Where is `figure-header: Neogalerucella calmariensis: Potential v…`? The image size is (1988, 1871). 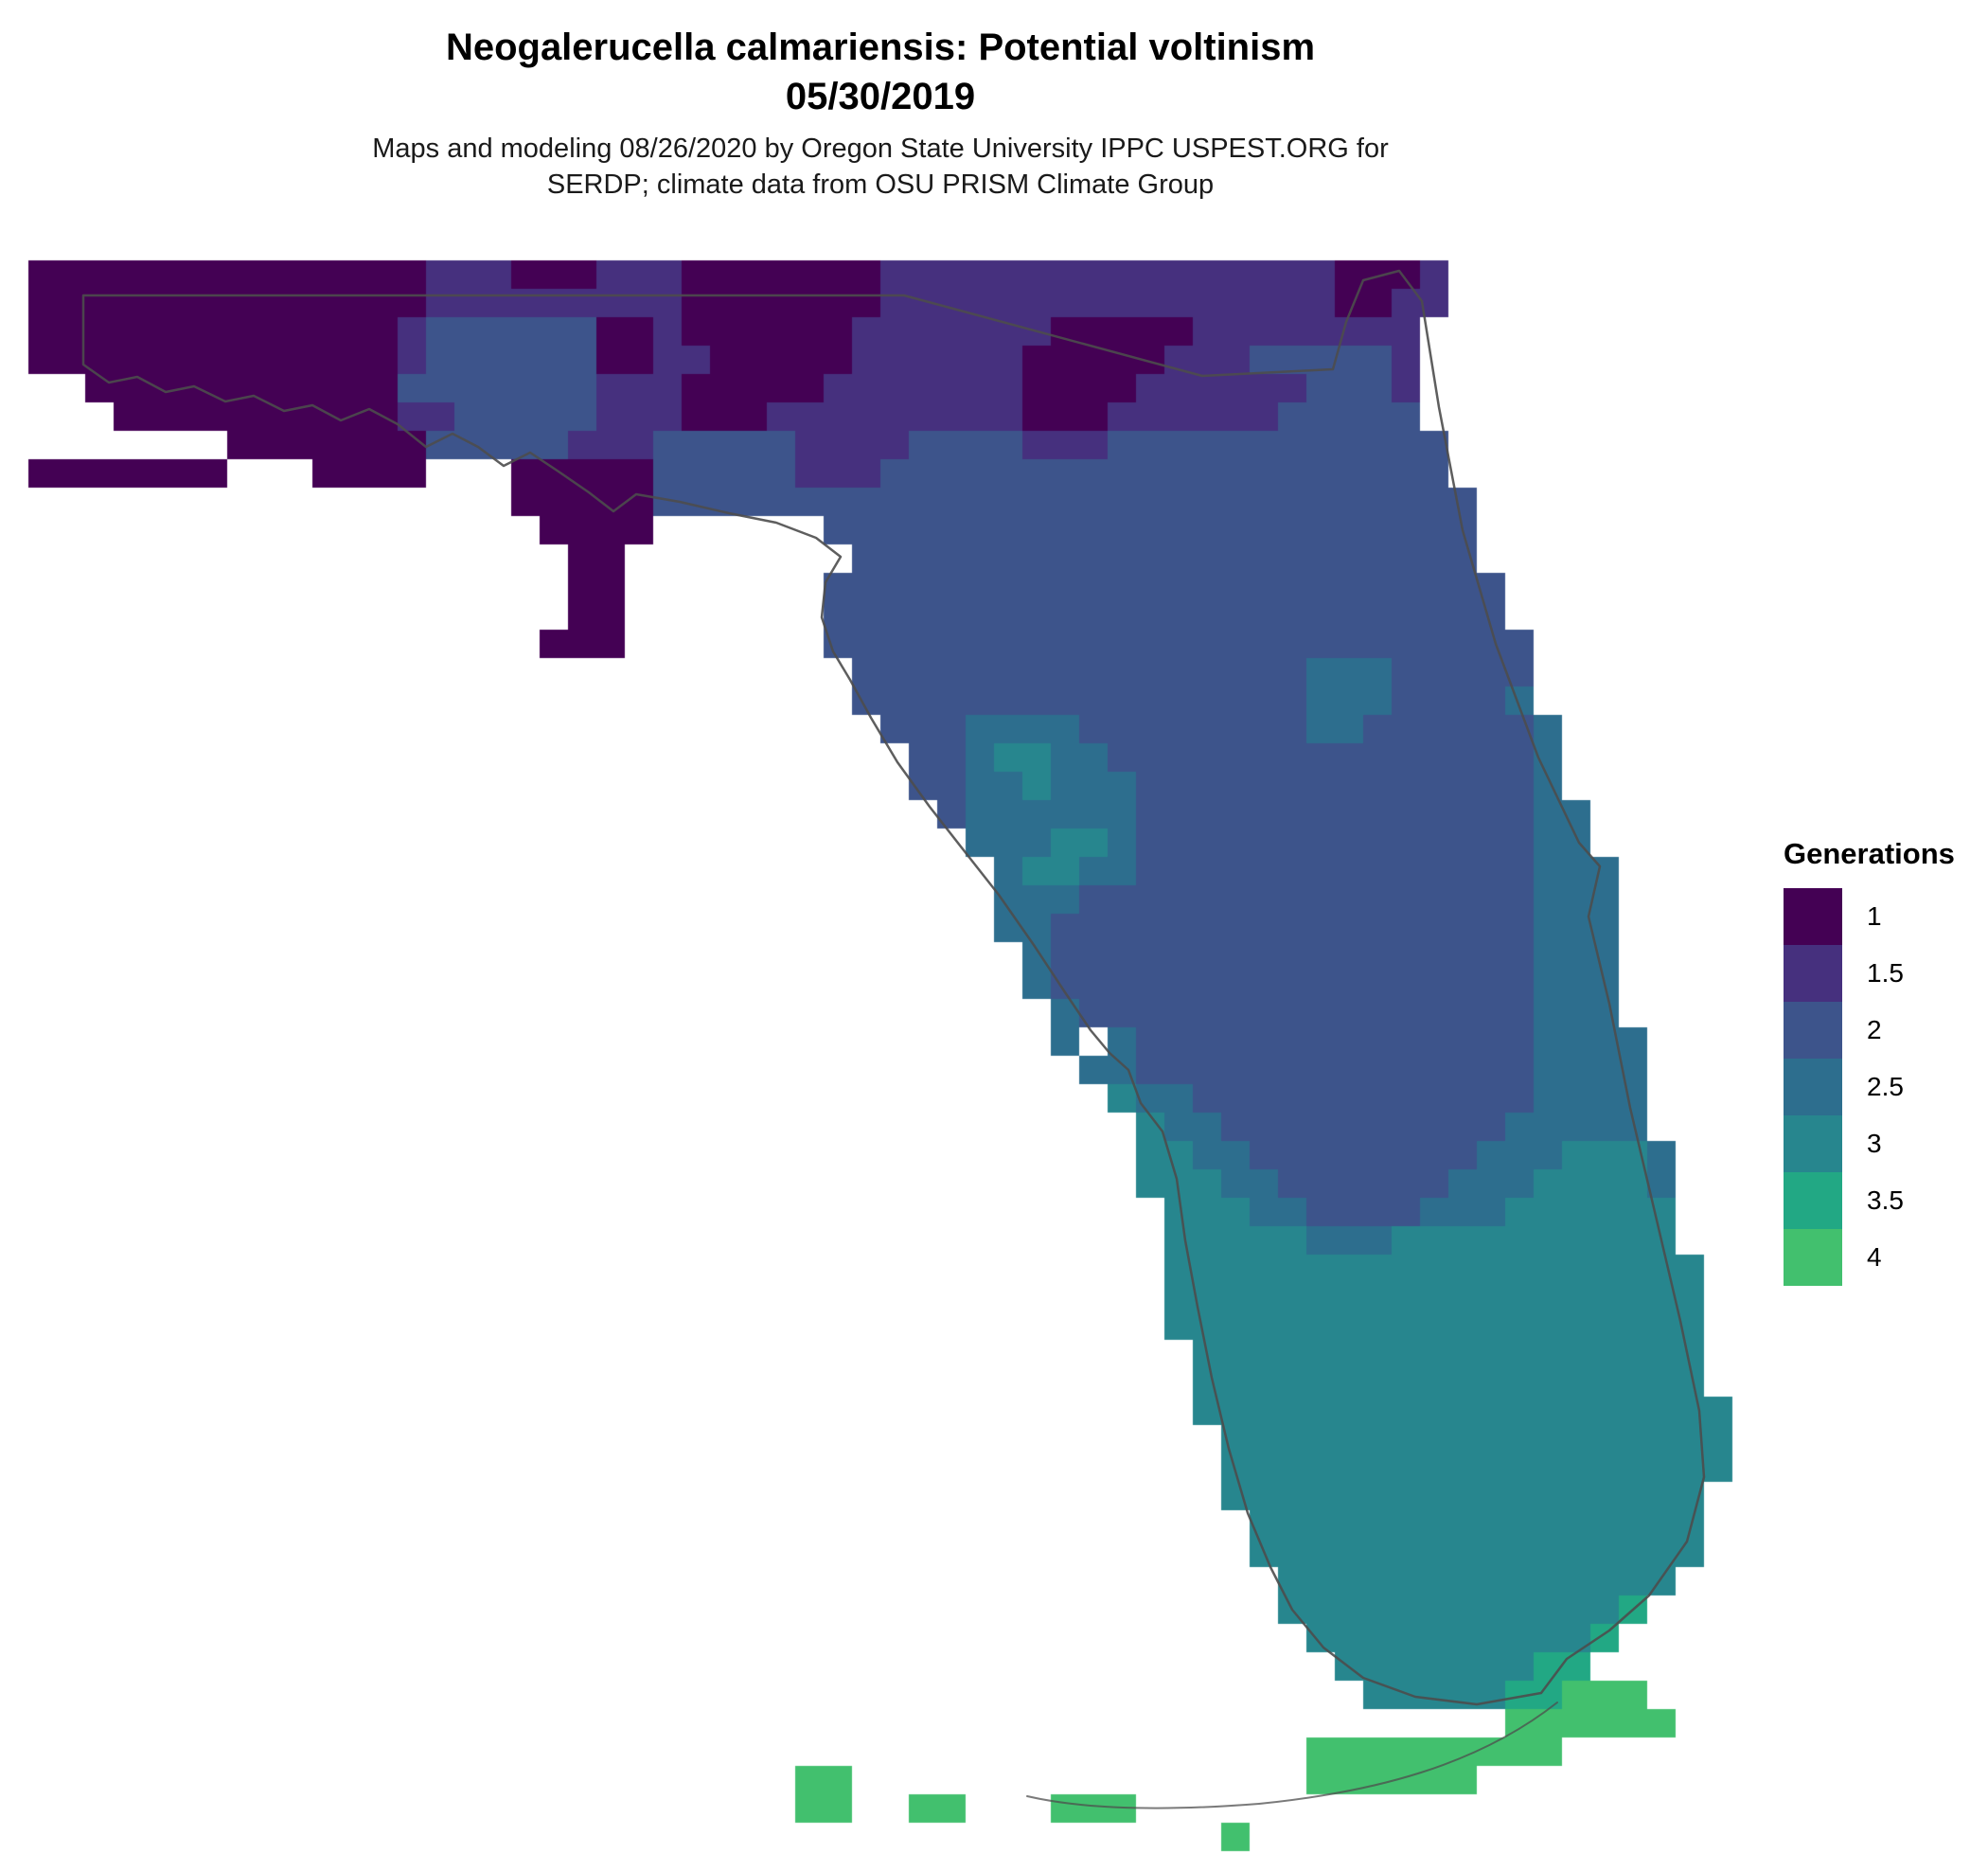
figure-header: Neogalerucella calmariensis: Potential v… is located at coordinates (880, 113).